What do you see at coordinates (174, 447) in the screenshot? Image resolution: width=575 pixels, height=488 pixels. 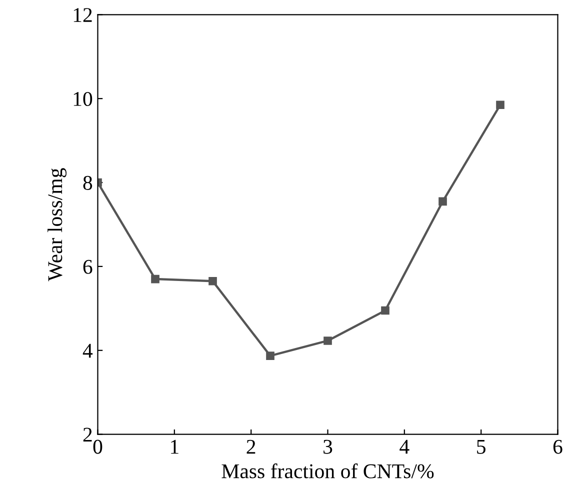 I see `x-tick-label: 1` at bounding box center [174, 447].